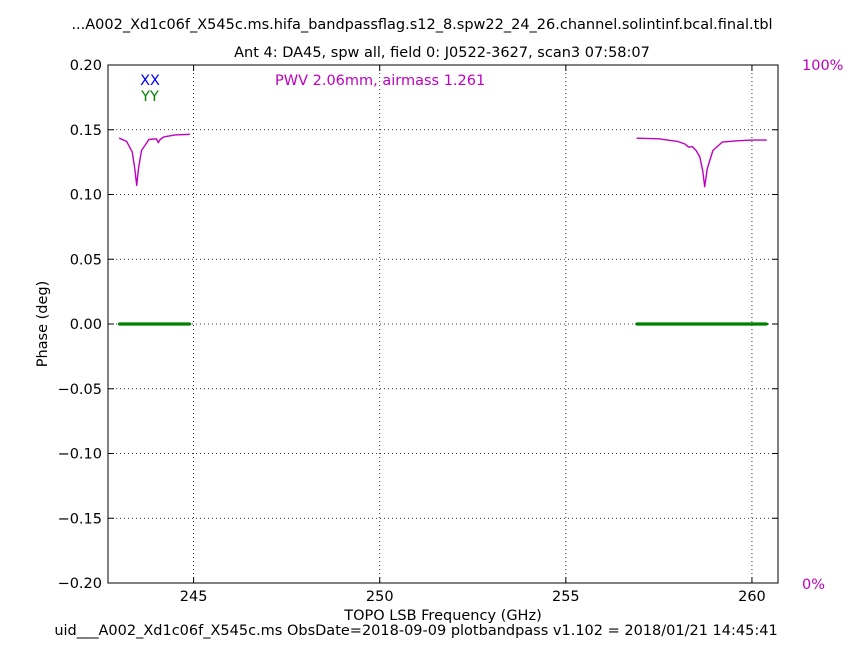 The image size is (864, 648). I want to click on x-axis-label: TOPO LSB Frequency (GHz), so click(442, 616).